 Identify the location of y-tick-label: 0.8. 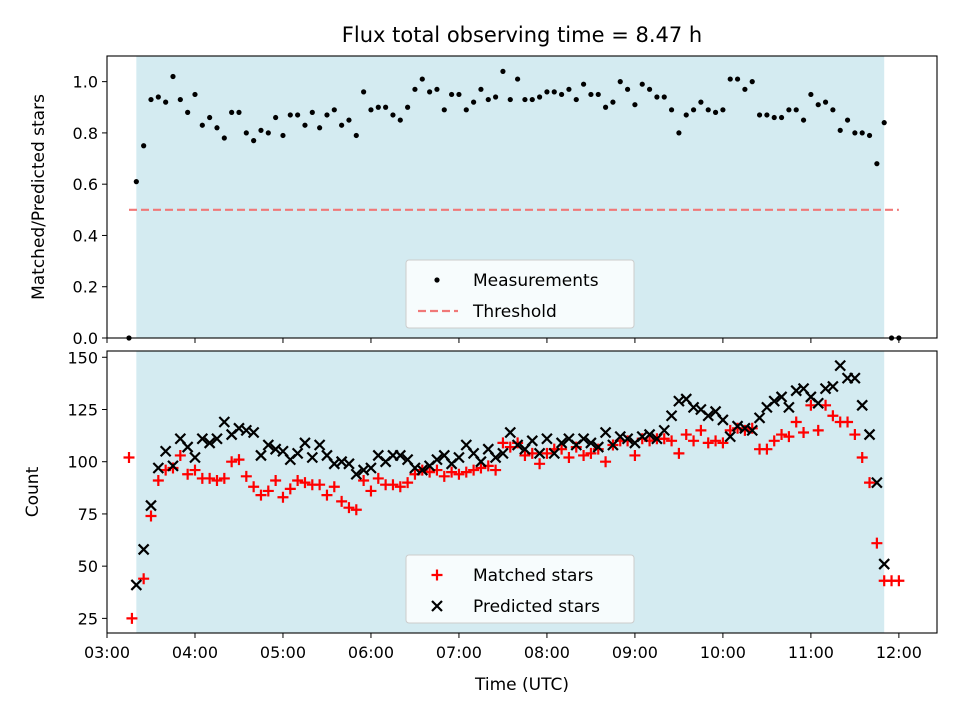
(85, 133).